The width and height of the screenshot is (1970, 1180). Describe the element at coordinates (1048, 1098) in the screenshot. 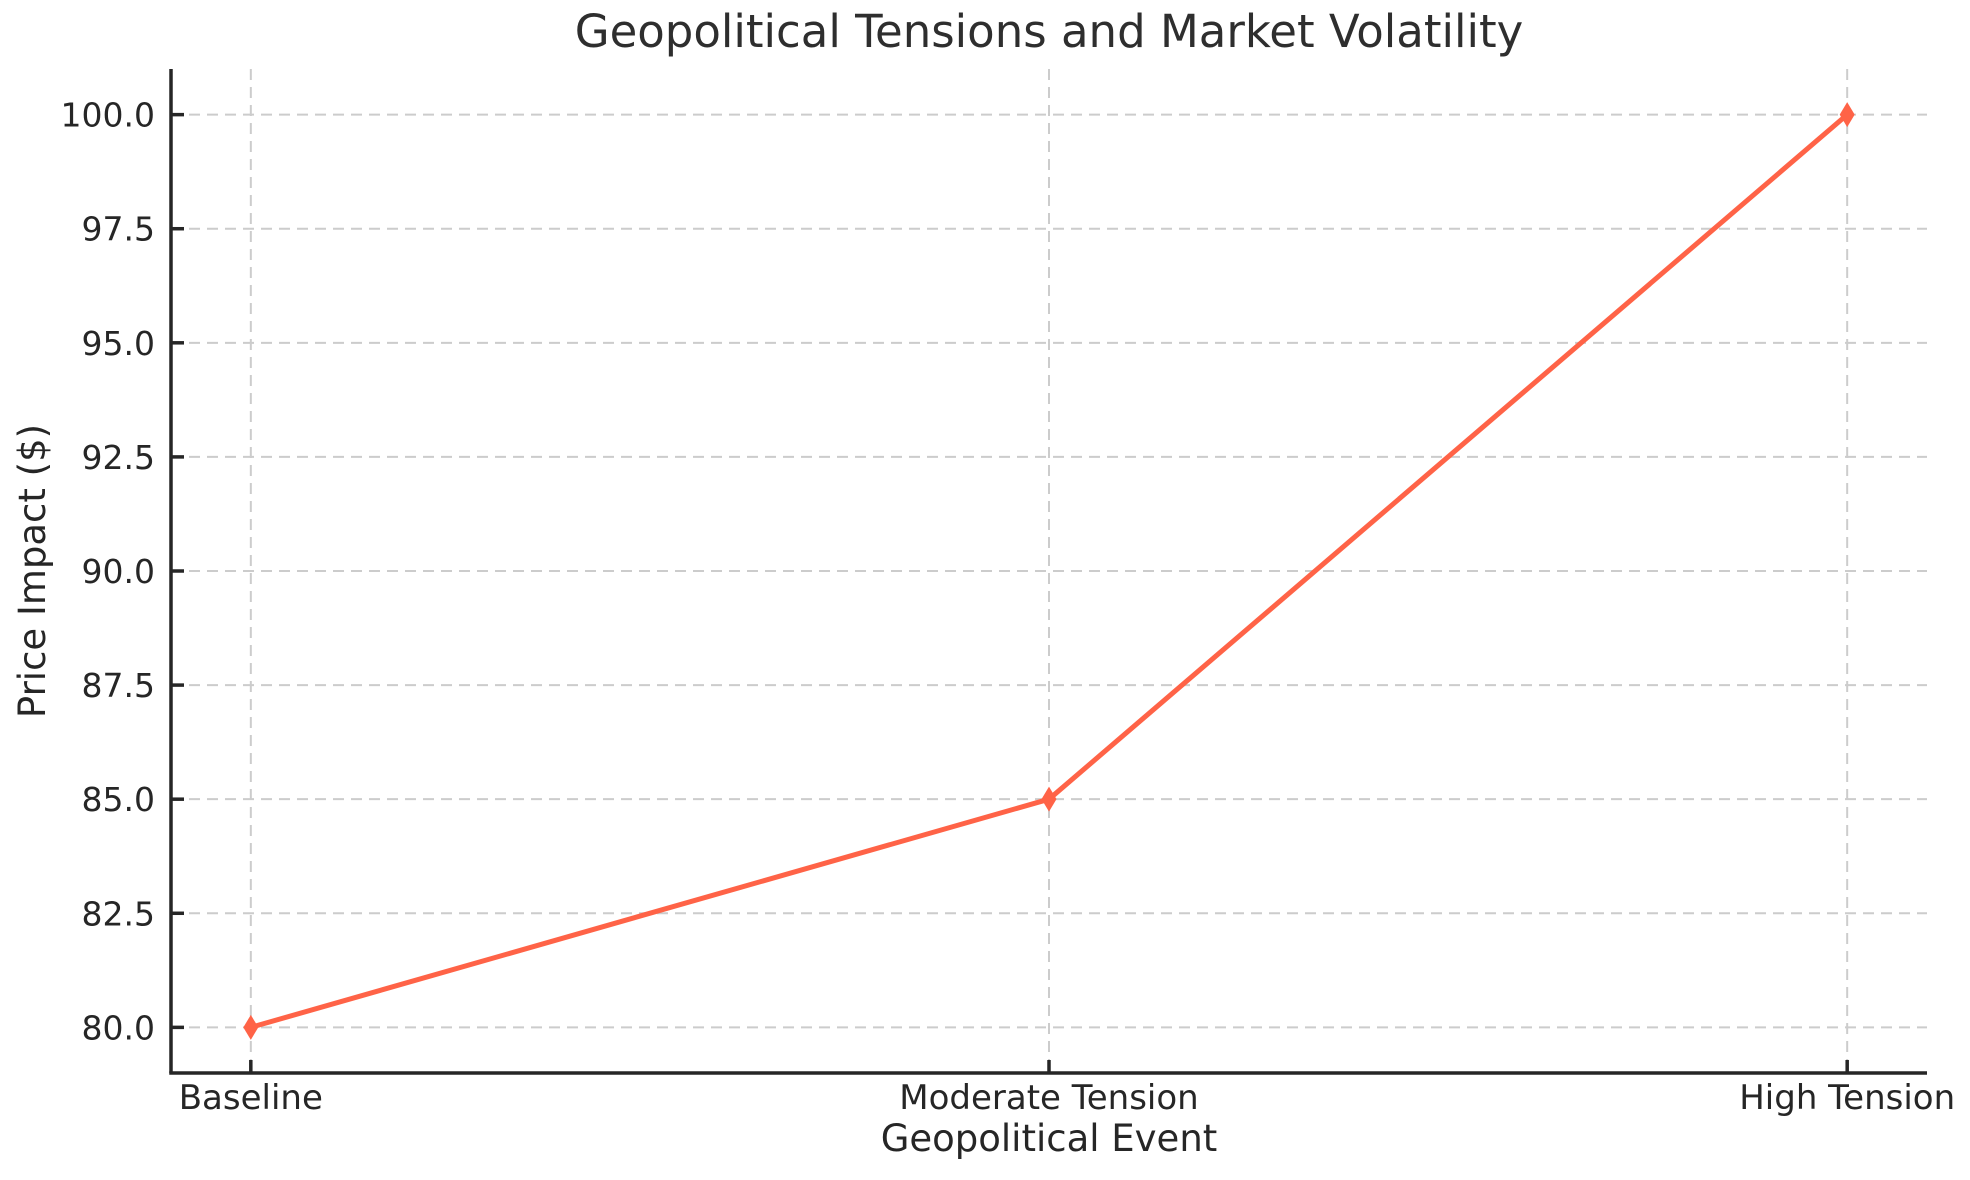

I see `x-tick-label: Moderate Tension` at that location.